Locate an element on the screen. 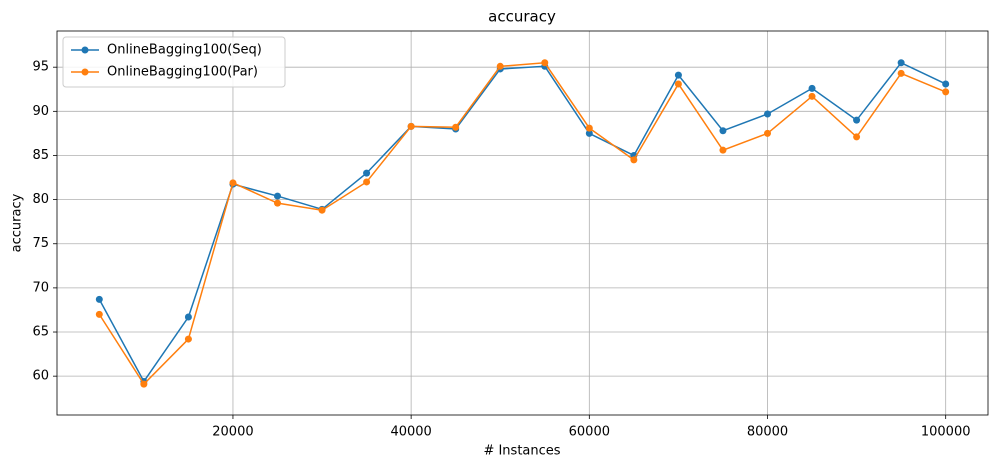 This screenshot has width=997, height=469. y-tick-label: 95 is located at coordinates (40, 67).